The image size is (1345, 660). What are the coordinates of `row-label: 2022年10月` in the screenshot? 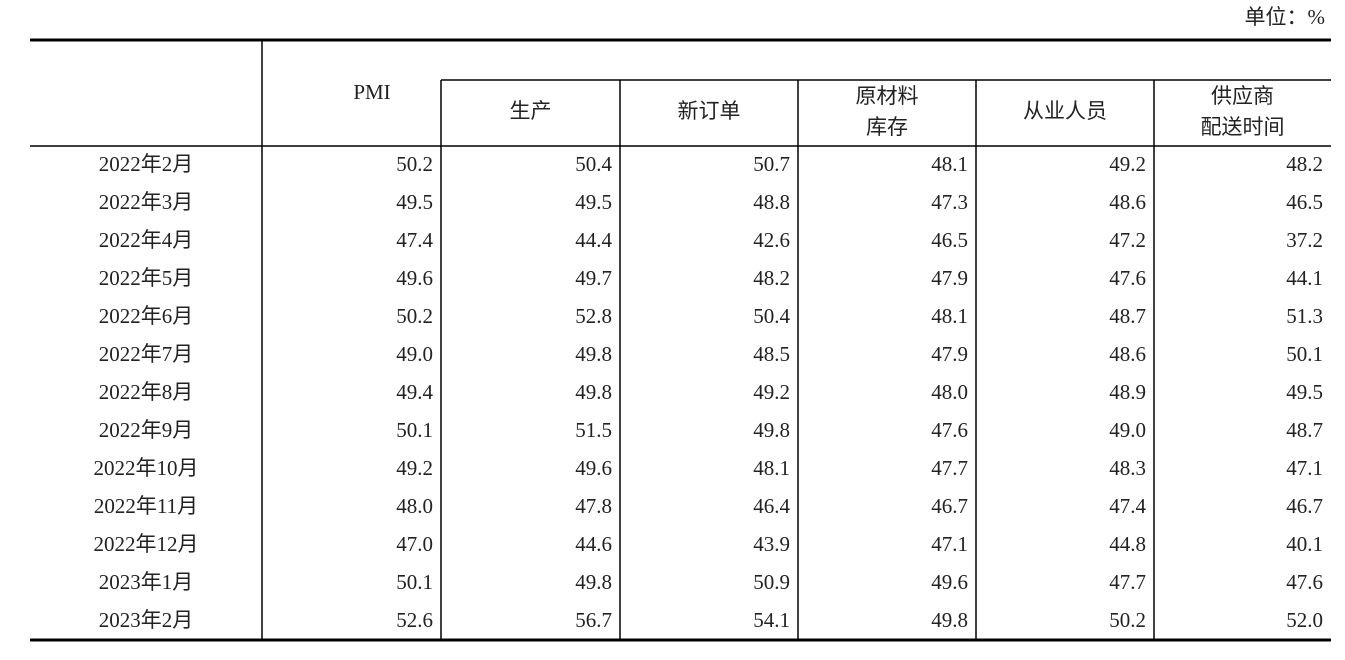 It's located at (146, 468).